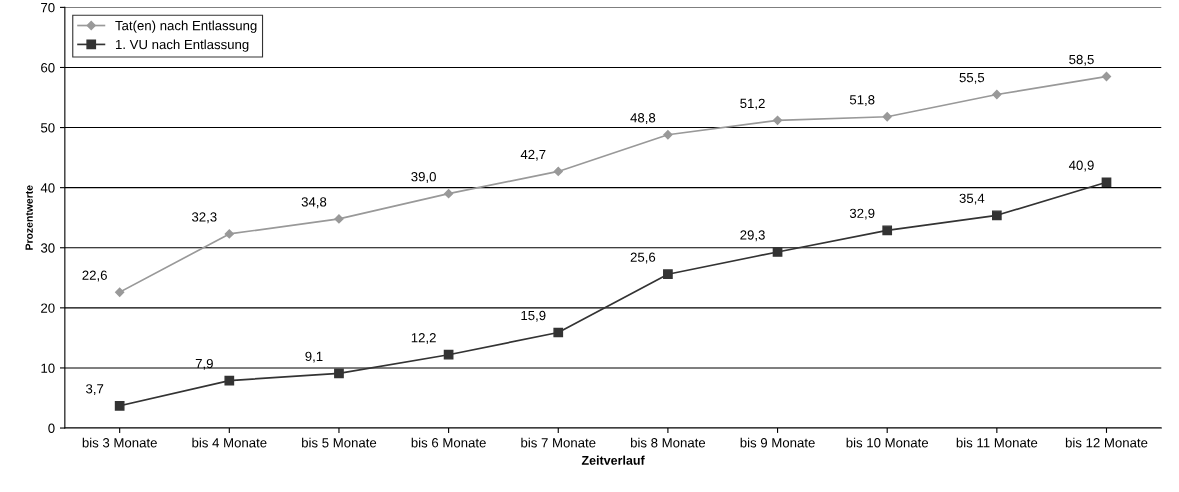  Describe the element at coordinates (613, 460) in the screenshot. I see `x-axis-title: Zeitverlauf` at that location.